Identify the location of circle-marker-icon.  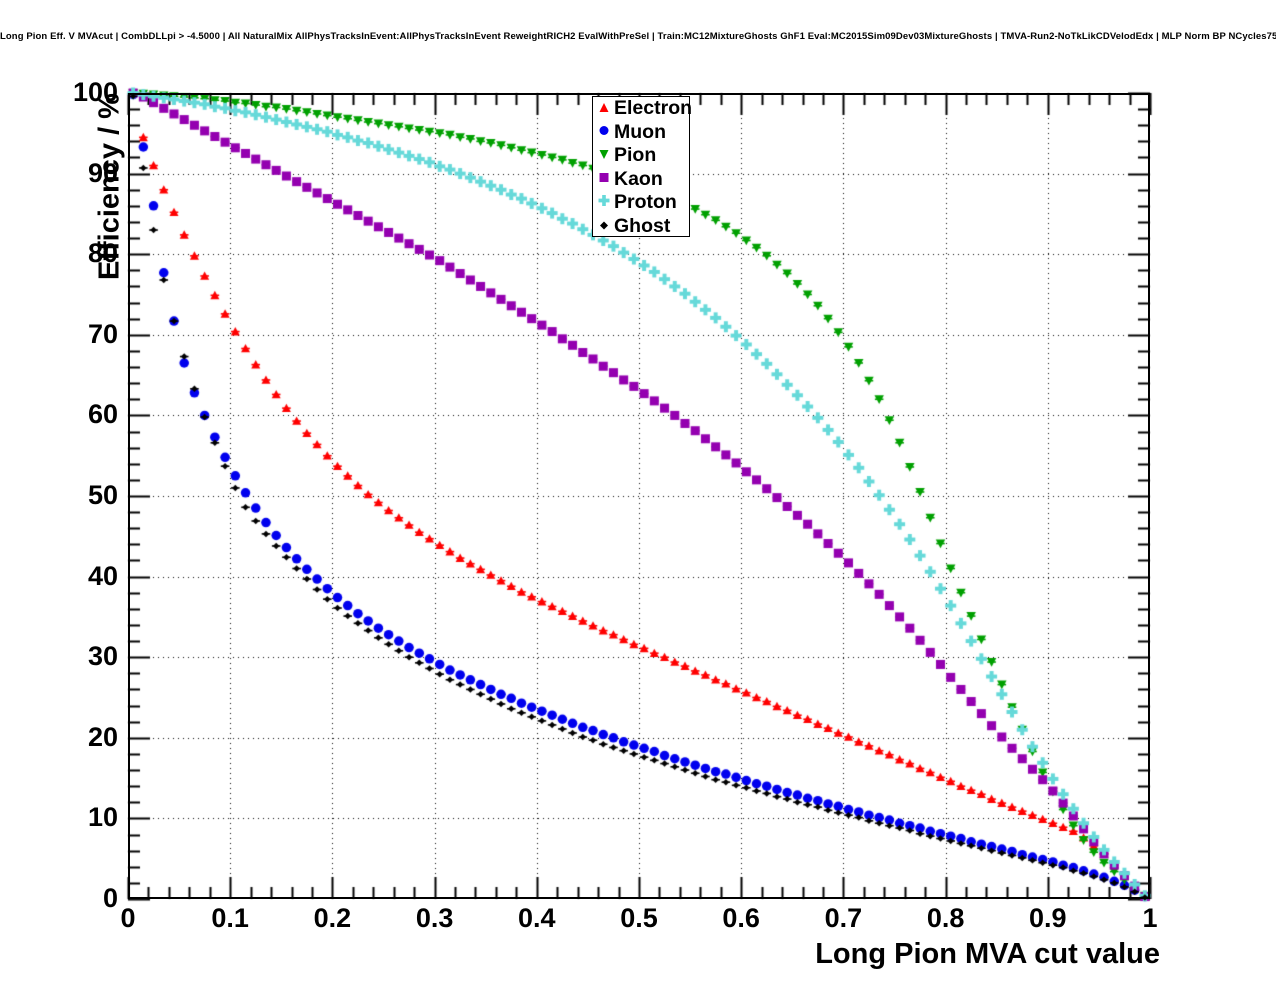
(604, 132).